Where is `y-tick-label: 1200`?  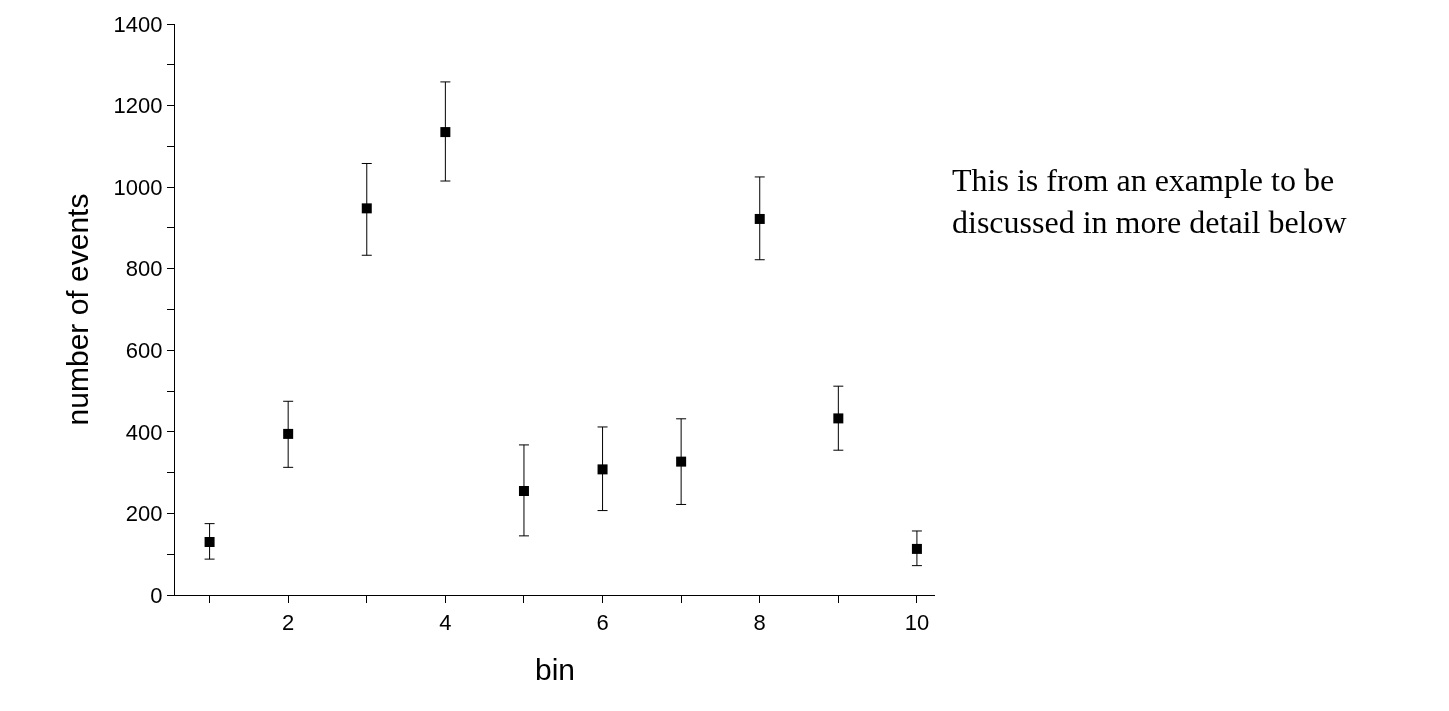
y-tick-label: 1200 is located at coordinates (138, 106).